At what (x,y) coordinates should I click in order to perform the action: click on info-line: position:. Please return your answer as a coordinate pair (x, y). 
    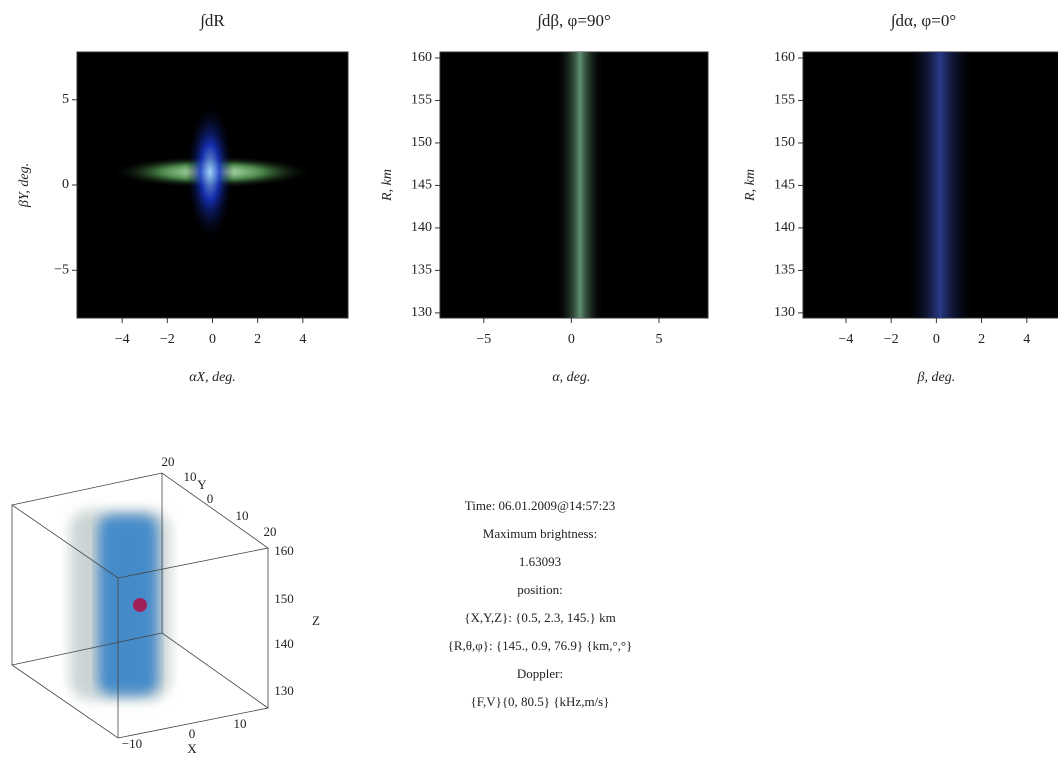
    Looking at the image, I should click on (540, 589).